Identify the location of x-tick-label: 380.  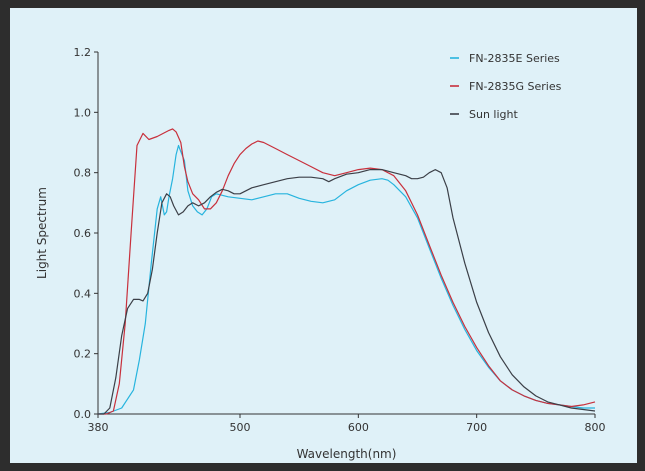
(98, 427).